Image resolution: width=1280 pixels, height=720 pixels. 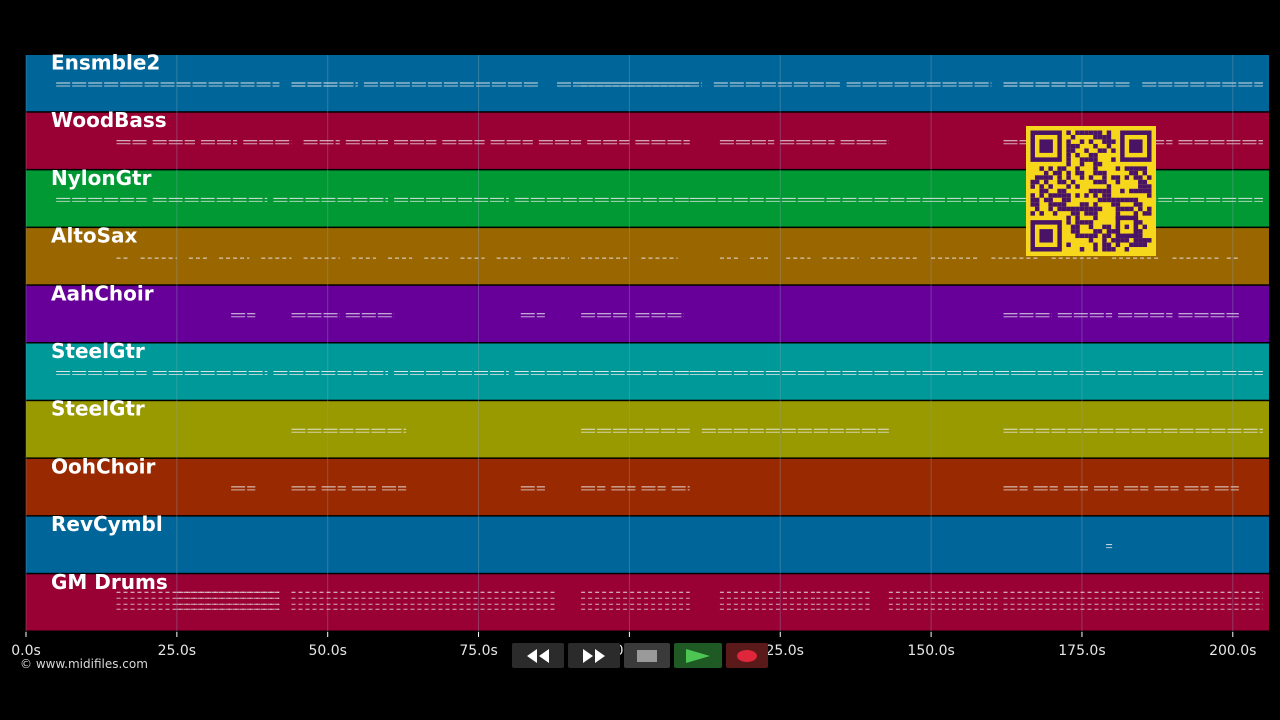 I want to click on track-name: AltoSax, so click(x=94, y=236).